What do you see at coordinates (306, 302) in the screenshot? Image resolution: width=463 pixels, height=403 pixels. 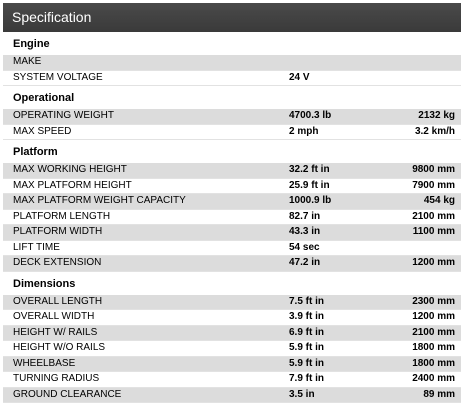 I see `spec-imperial-value: 7.5 ft in` at bounding box center [306, 302].